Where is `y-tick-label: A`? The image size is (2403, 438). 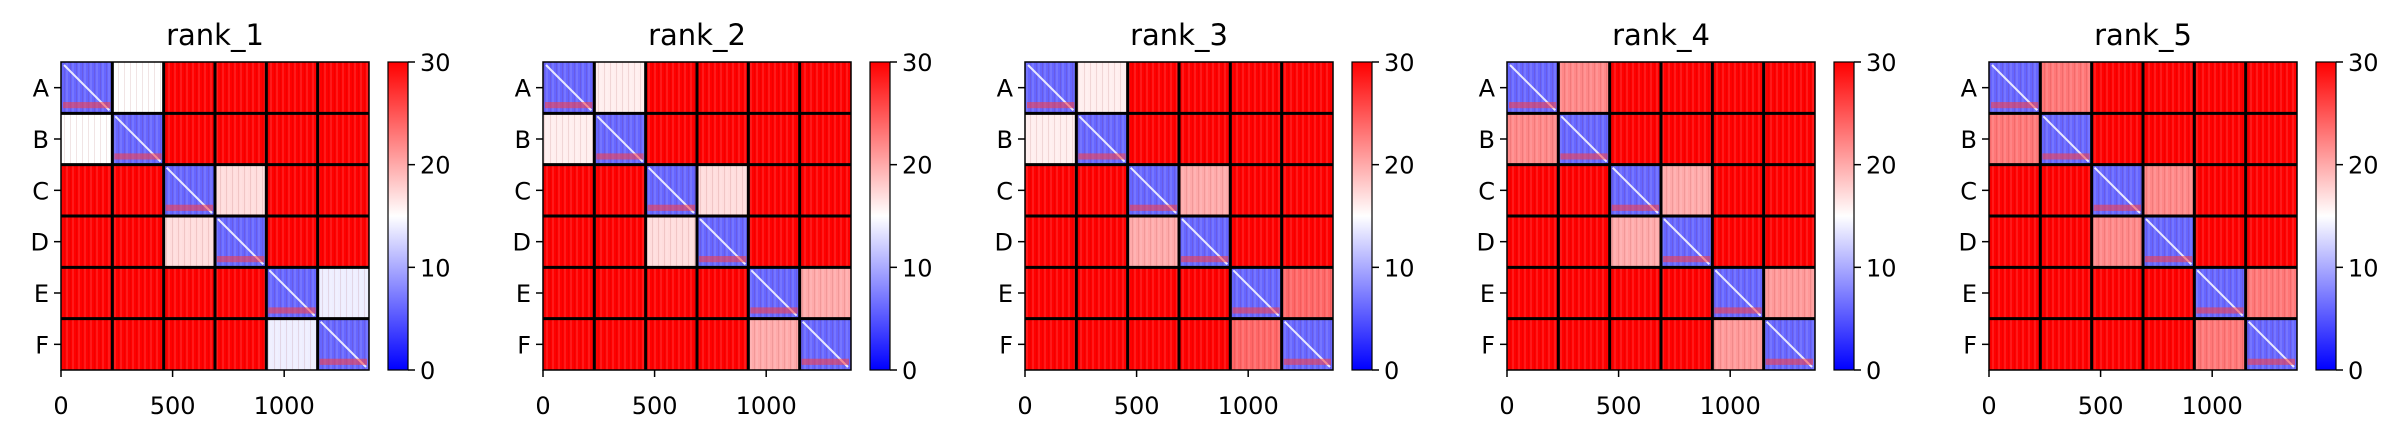 y-tick-label: A is located at coordinates (41, 89).